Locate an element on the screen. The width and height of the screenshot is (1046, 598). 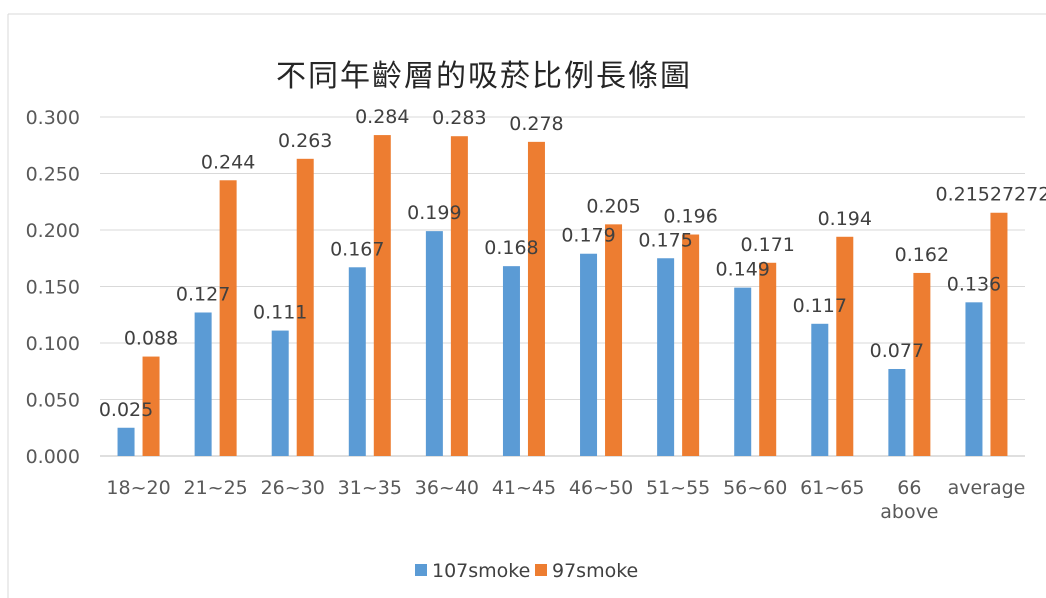
x-tick-label: 61~65 is located at coordinates (832, 488).